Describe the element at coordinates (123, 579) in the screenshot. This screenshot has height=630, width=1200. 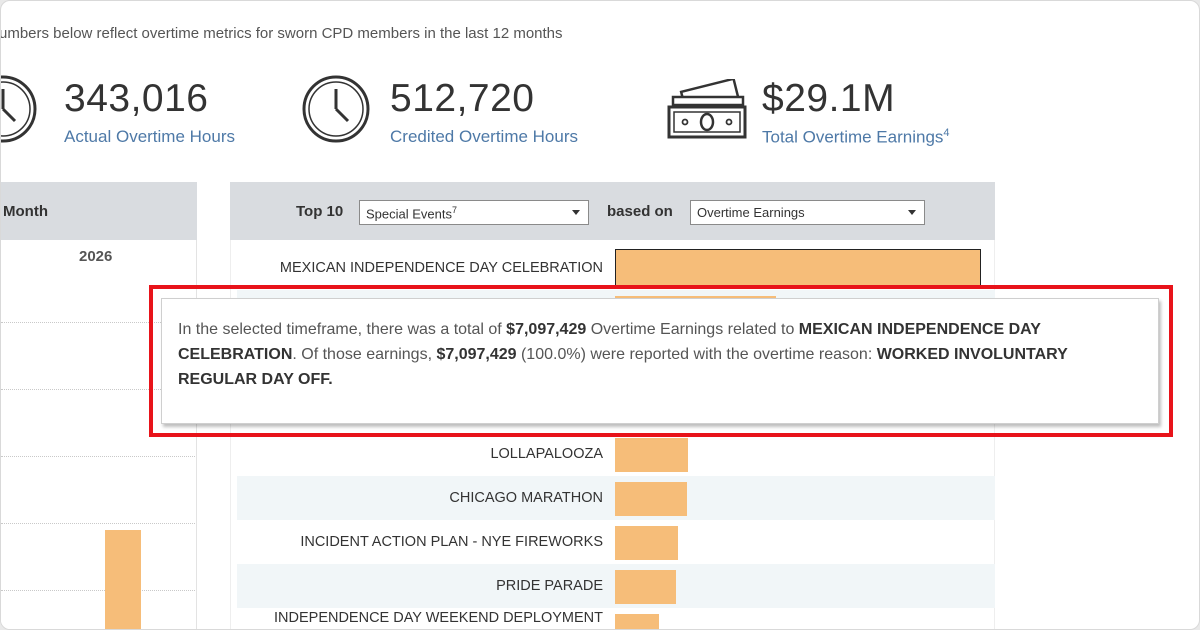
I see `month-bar` at that location.